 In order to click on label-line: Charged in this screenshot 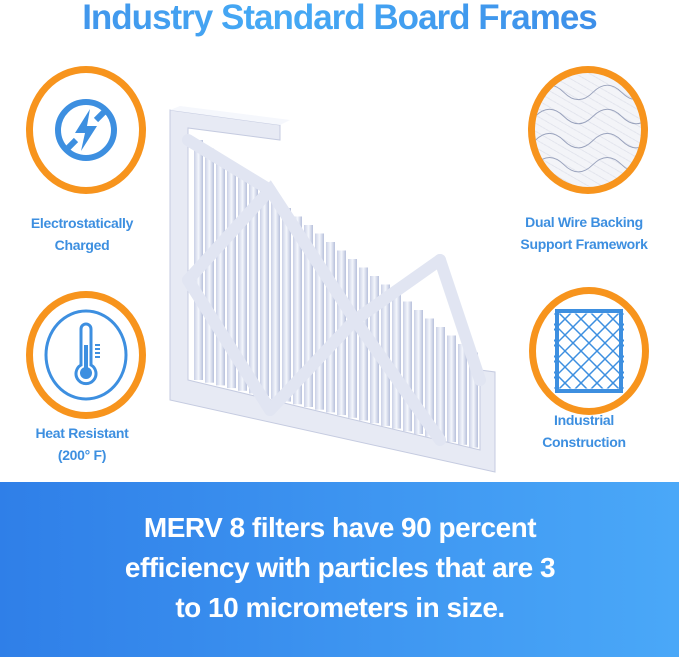, I will do `click(82, 245)`.